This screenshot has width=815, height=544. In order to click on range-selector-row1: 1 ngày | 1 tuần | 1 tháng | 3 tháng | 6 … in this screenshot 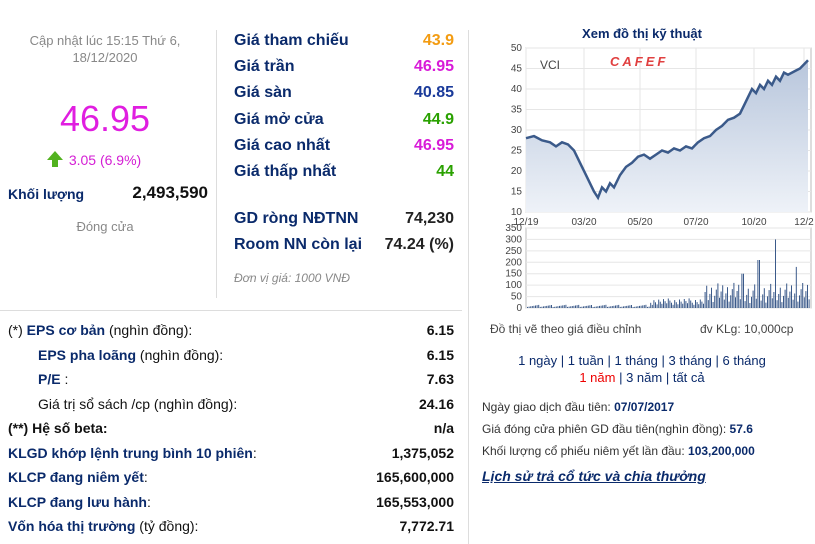, I will do `click(642, 360)`.